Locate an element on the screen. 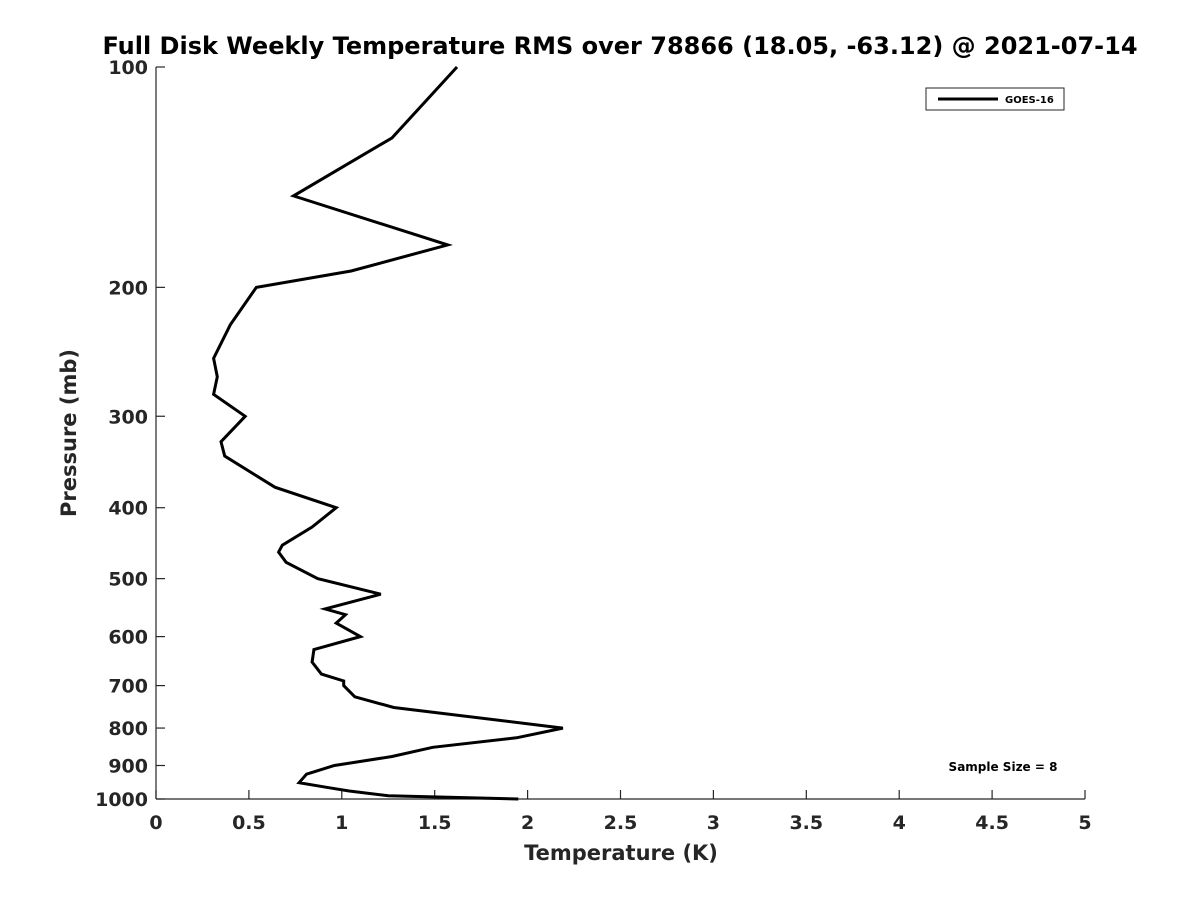  x-tick-label: 3.5 is located at coordinates (806, 823).